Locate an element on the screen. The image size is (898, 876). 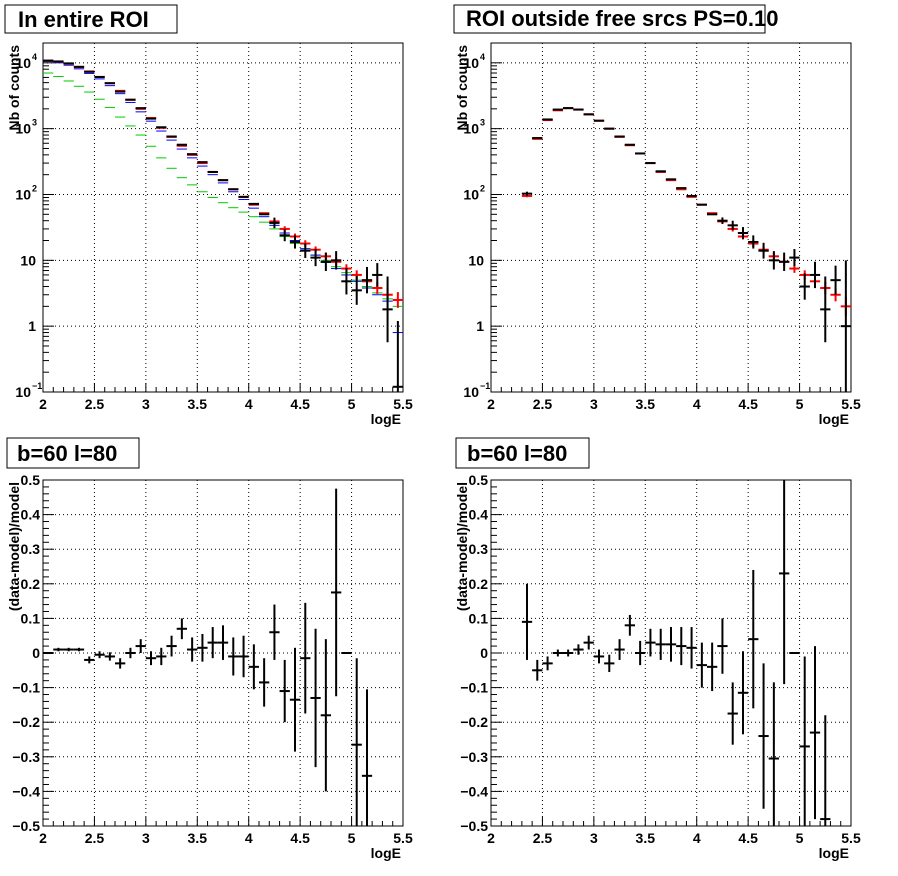
x-tick-label: 5.5 is located at coordinates (403, 838).